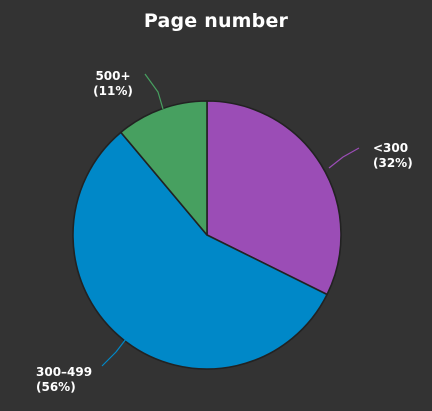 This screenshot has height=411, width=432. I want to click on slice-label-3: 500+ (11%), so click(113, 83).